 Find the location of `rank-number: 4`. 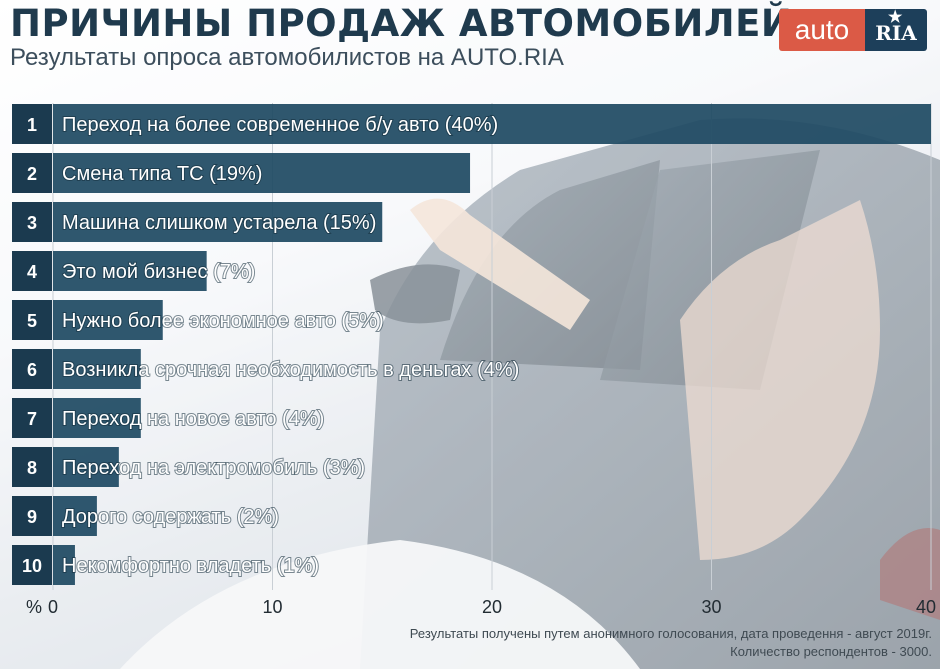

rank-number: 4 is located at coordinates (32, 272).